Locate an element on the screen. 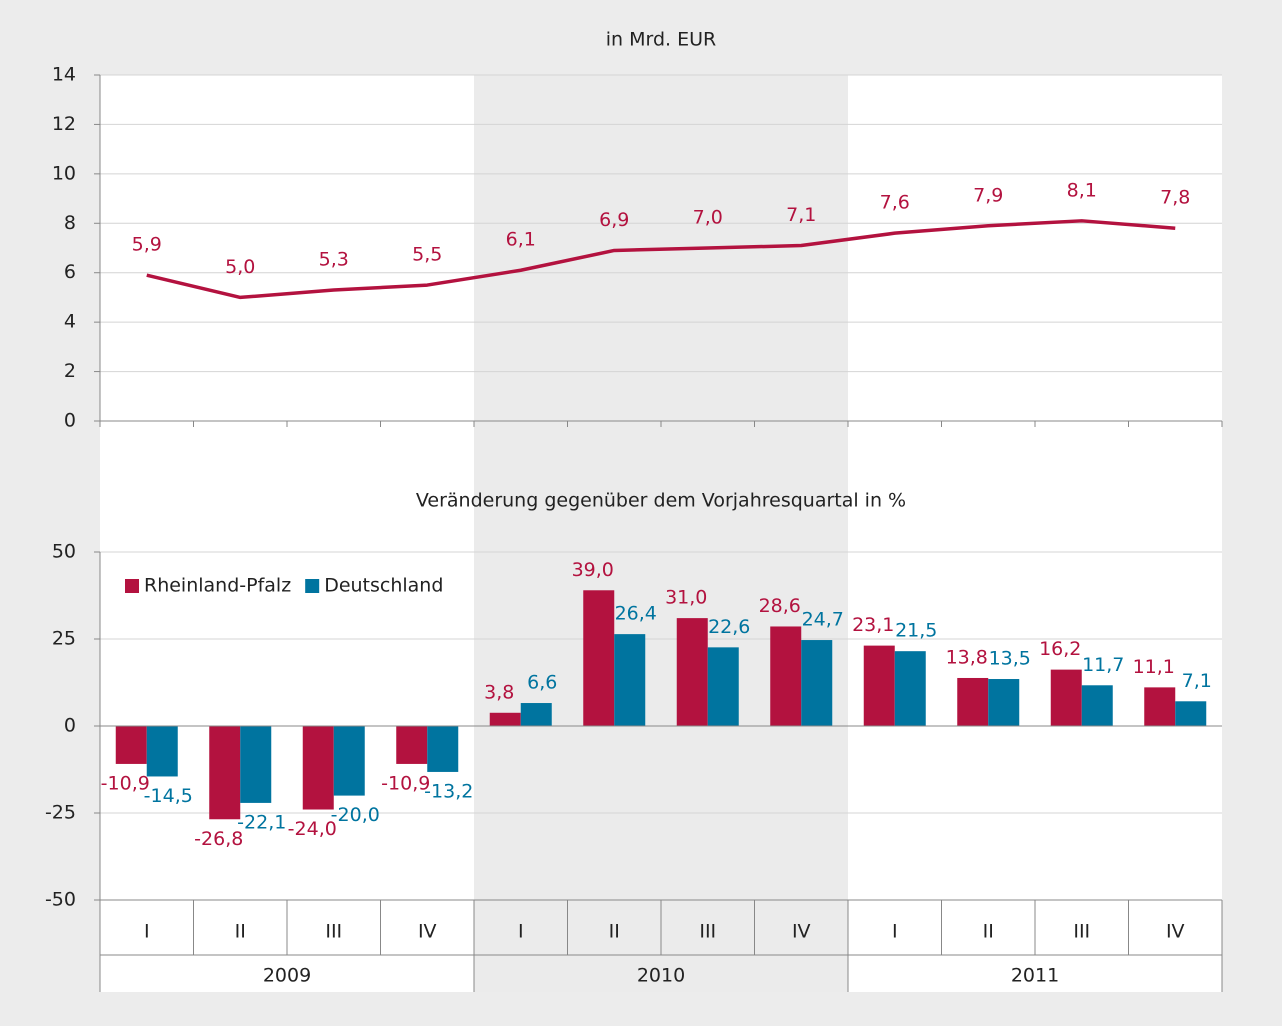 This screenshot has height=1026, width=1282. group-label: 2010 is located at coordinates (661, 976).